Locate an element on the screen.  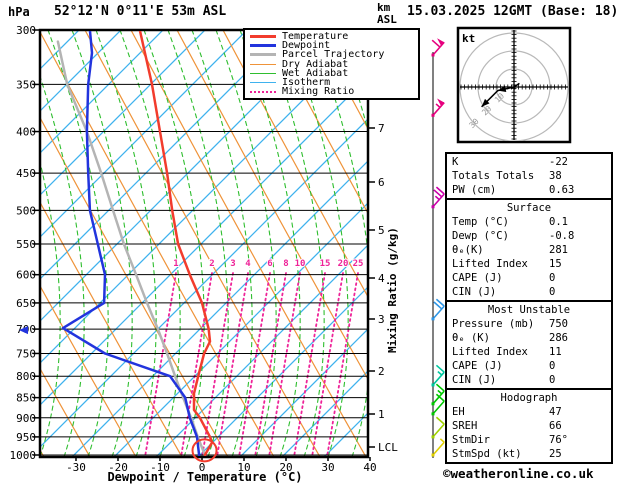
table-row-value: 286 is located at coordinates (558, 338).